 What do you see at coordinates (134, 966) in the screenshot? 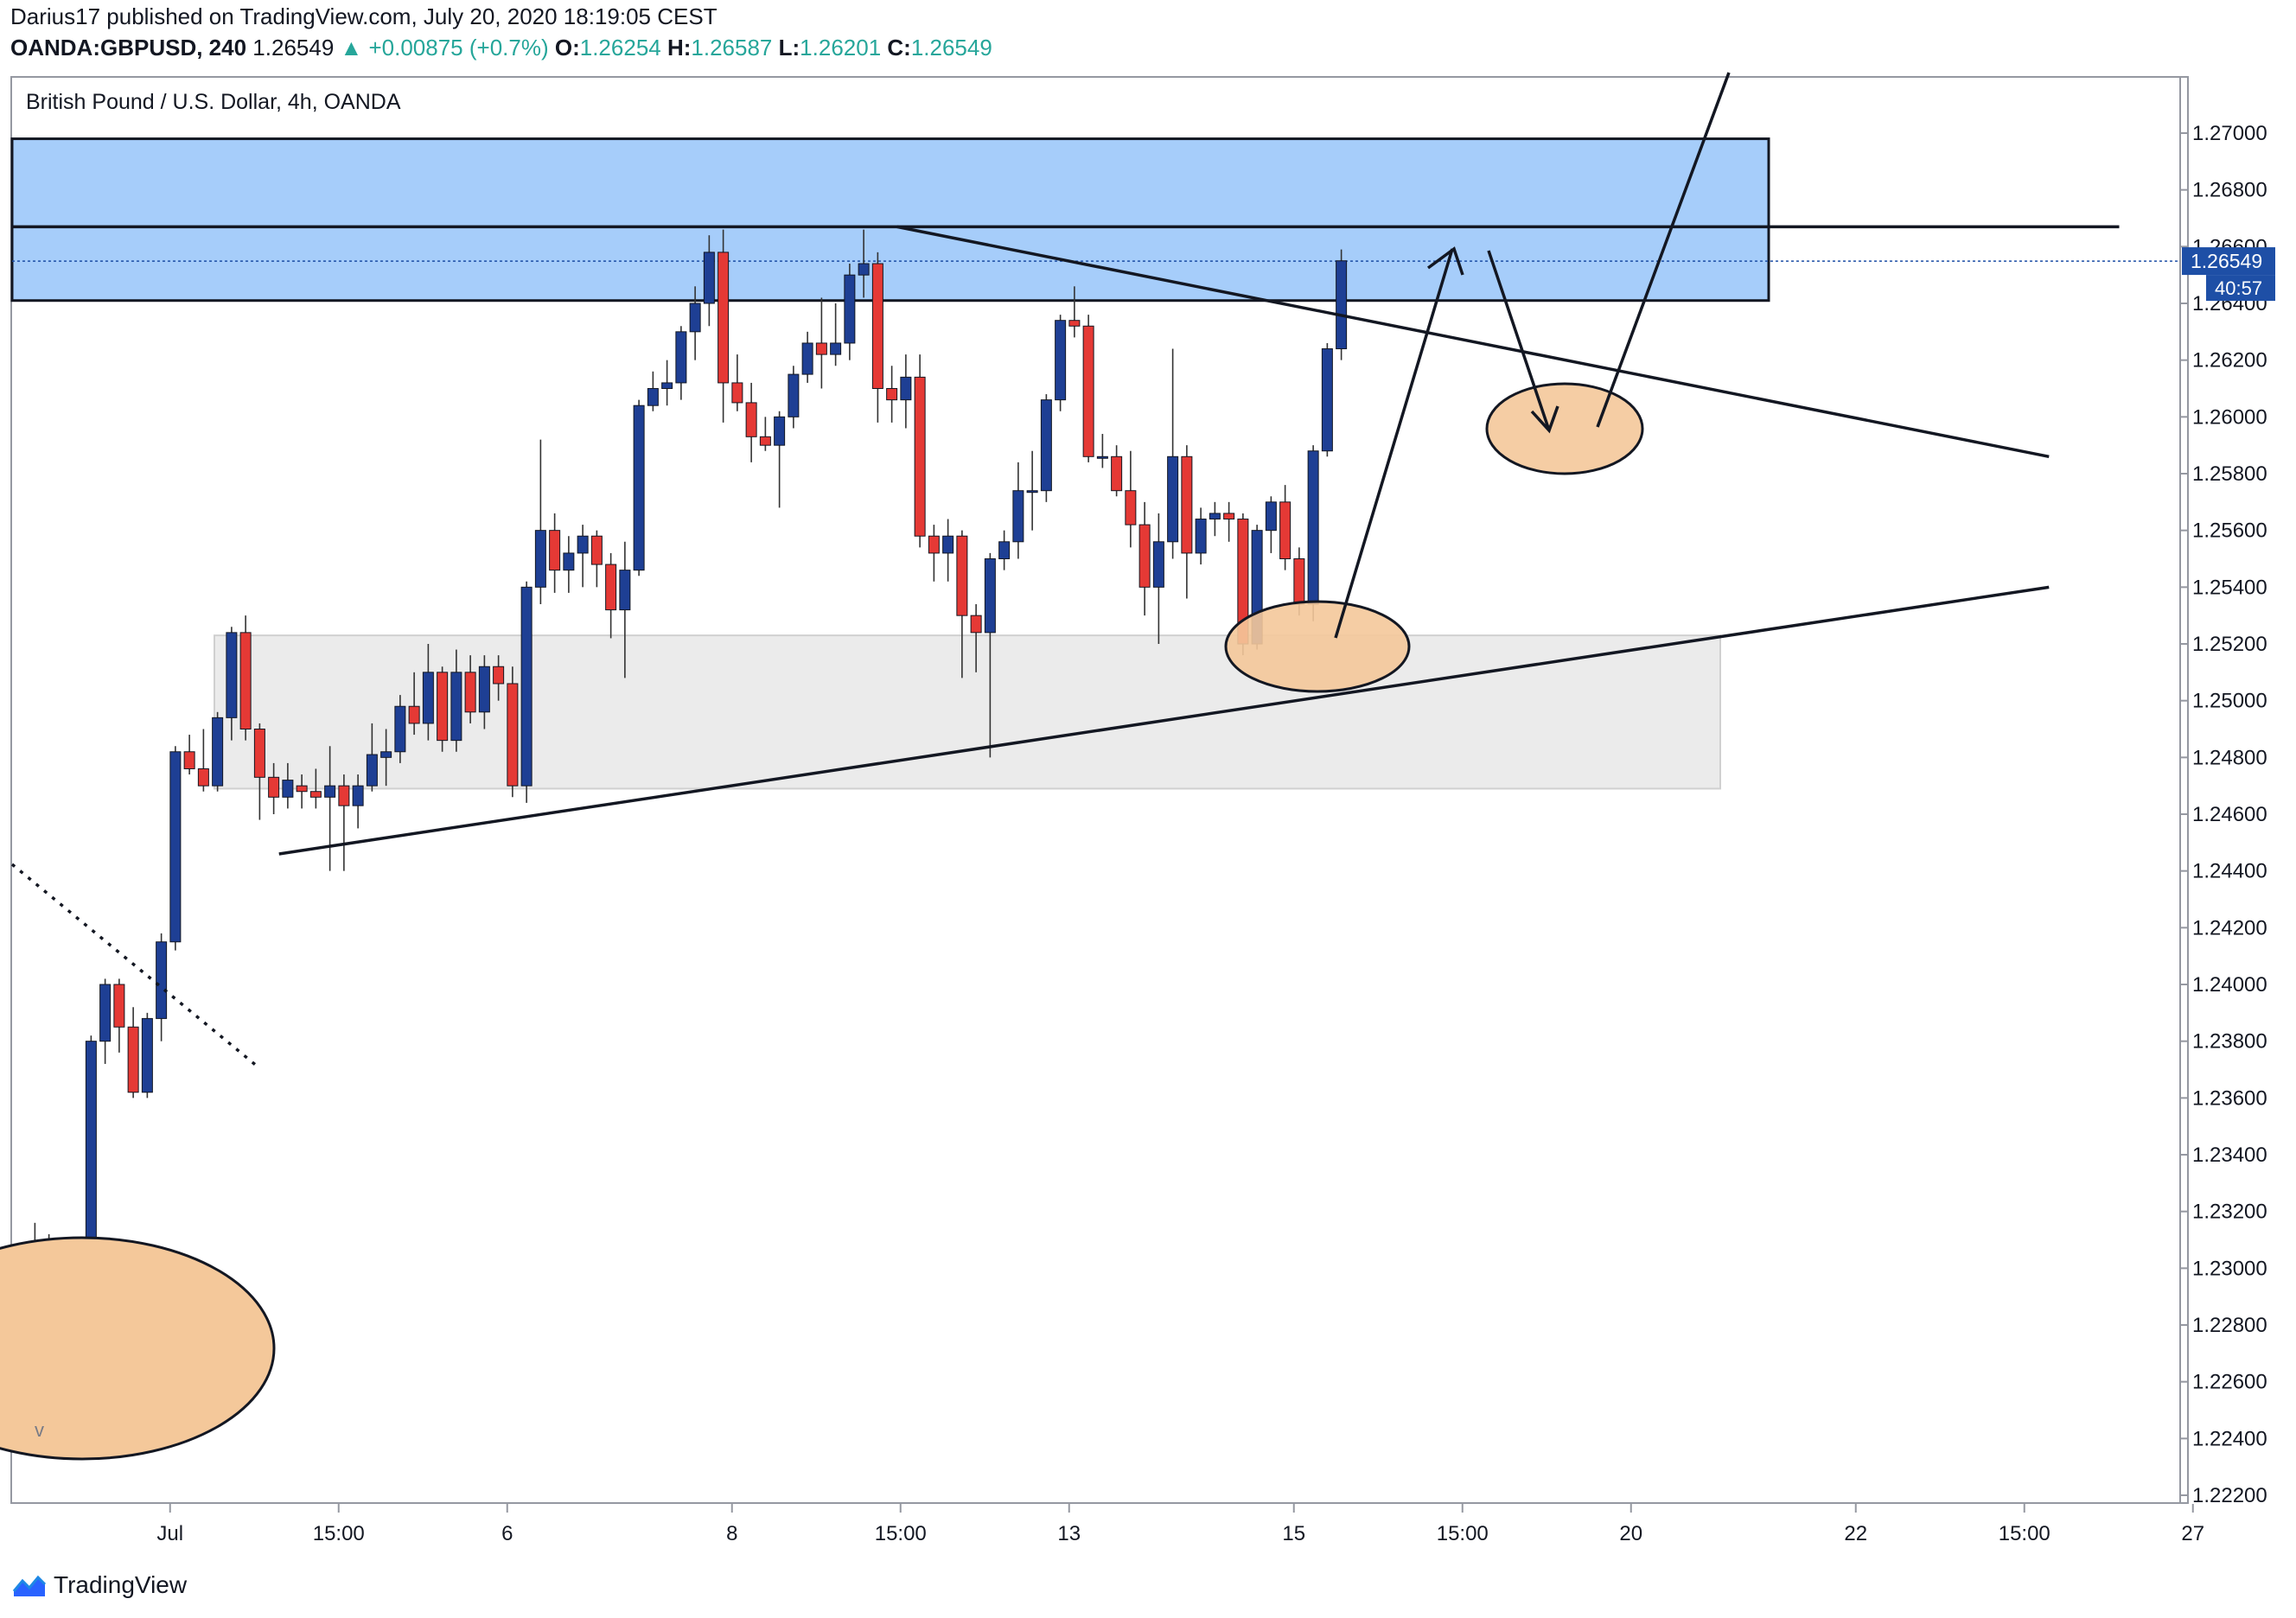
I see `dotted-trendline` at bounding box center [134, 966].